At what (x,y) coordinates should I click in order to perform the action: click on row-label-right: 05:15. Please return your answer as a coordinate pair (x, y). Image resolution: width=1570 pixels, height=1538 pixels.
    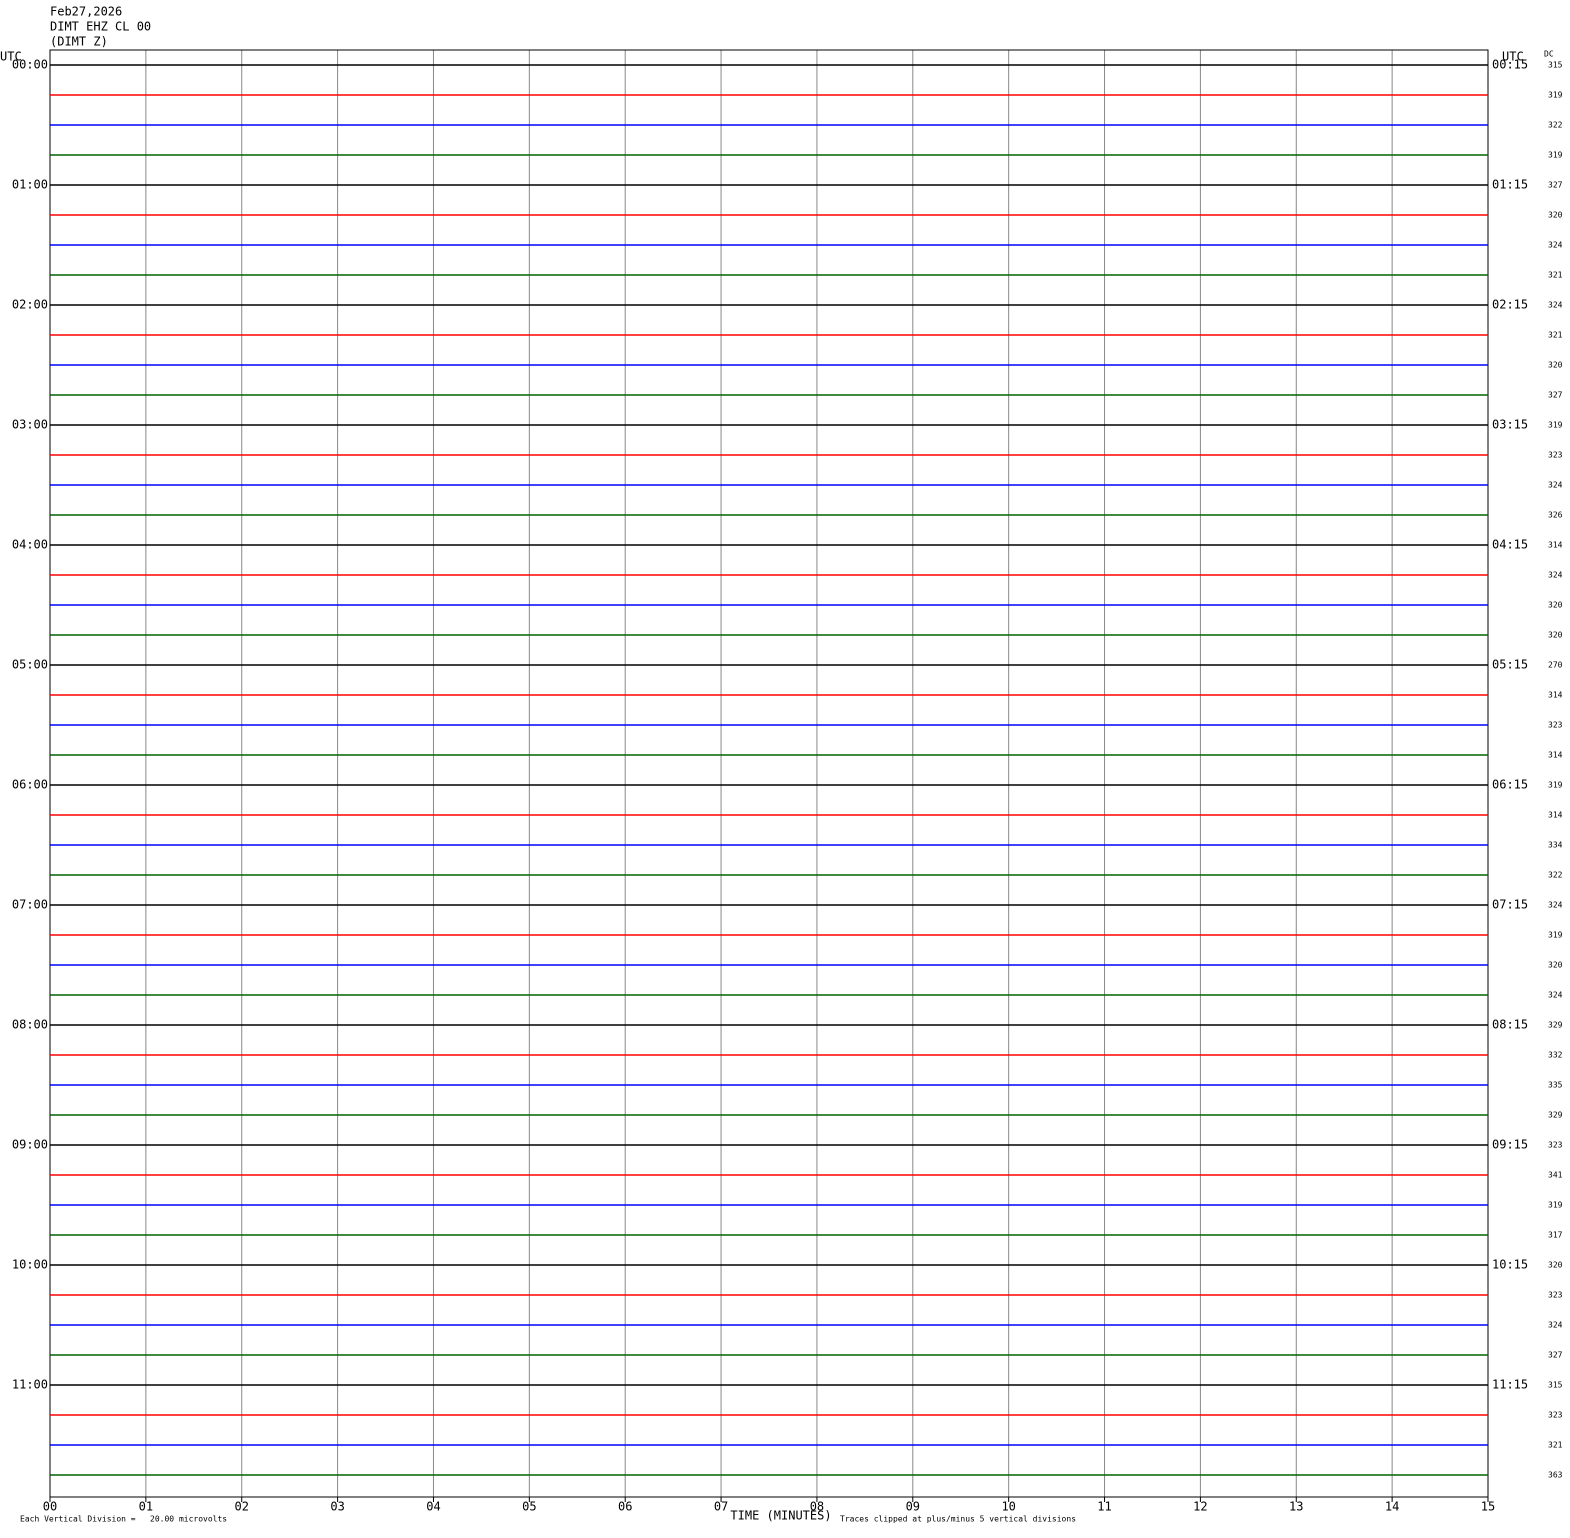
    Looking at the image, I should click on (1510, 665).